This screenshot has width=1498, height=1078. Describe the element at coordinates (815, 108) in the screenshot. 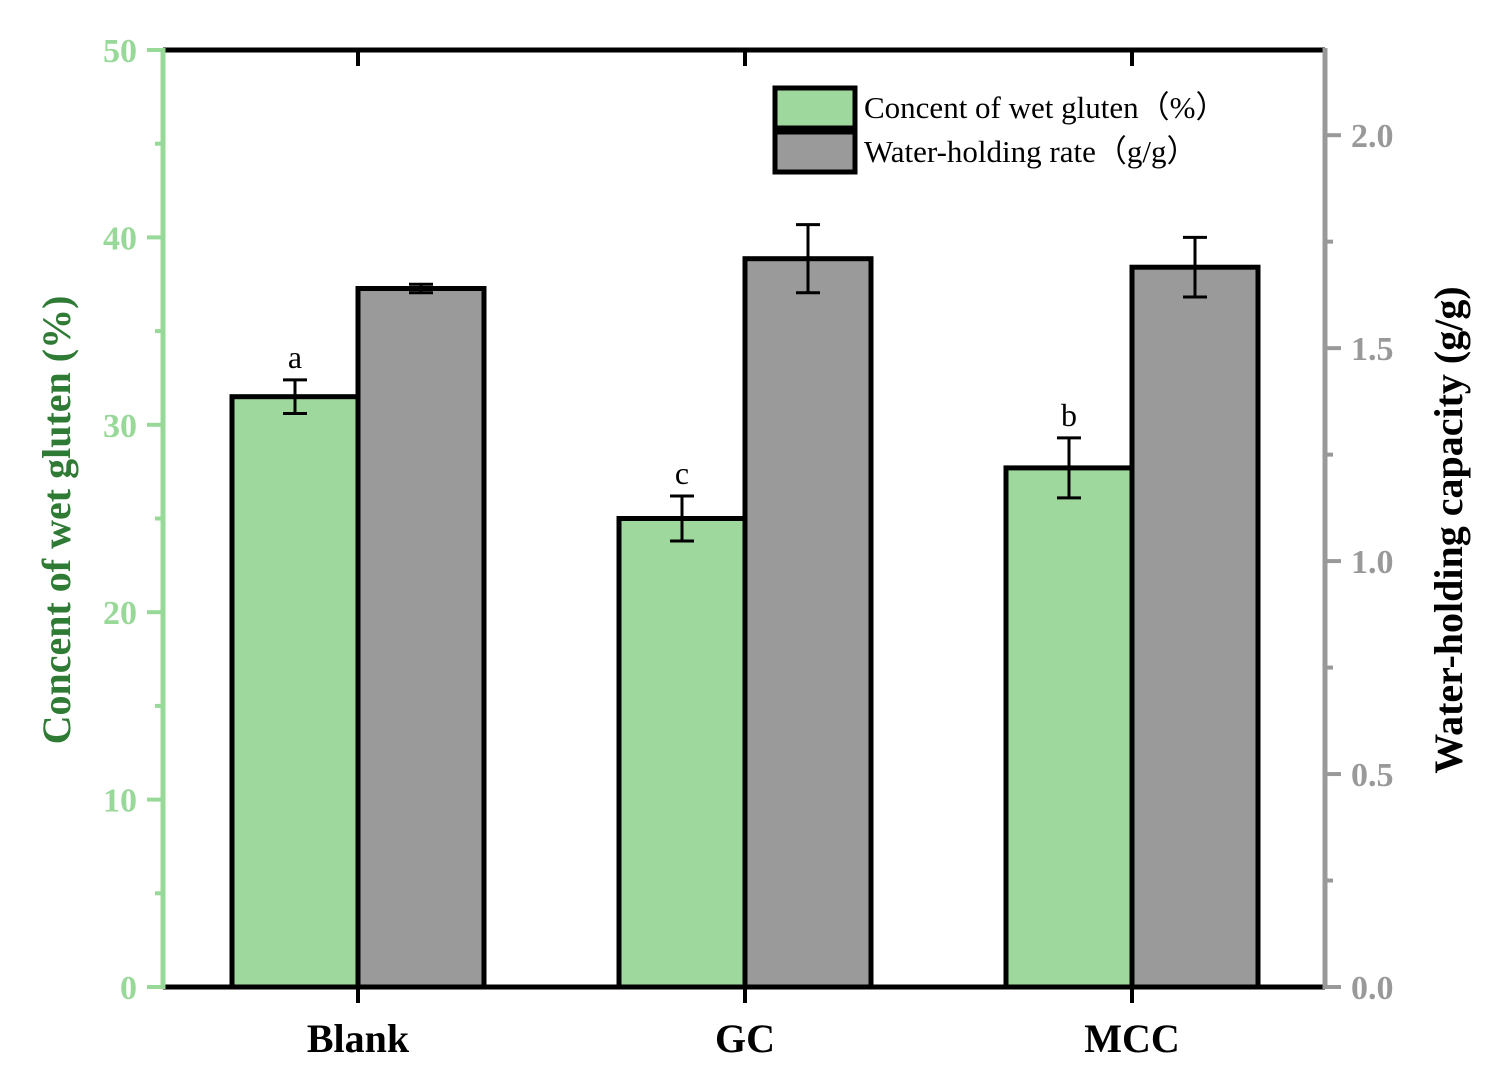

I see `legend-swatch-wet-gluten` at that location.